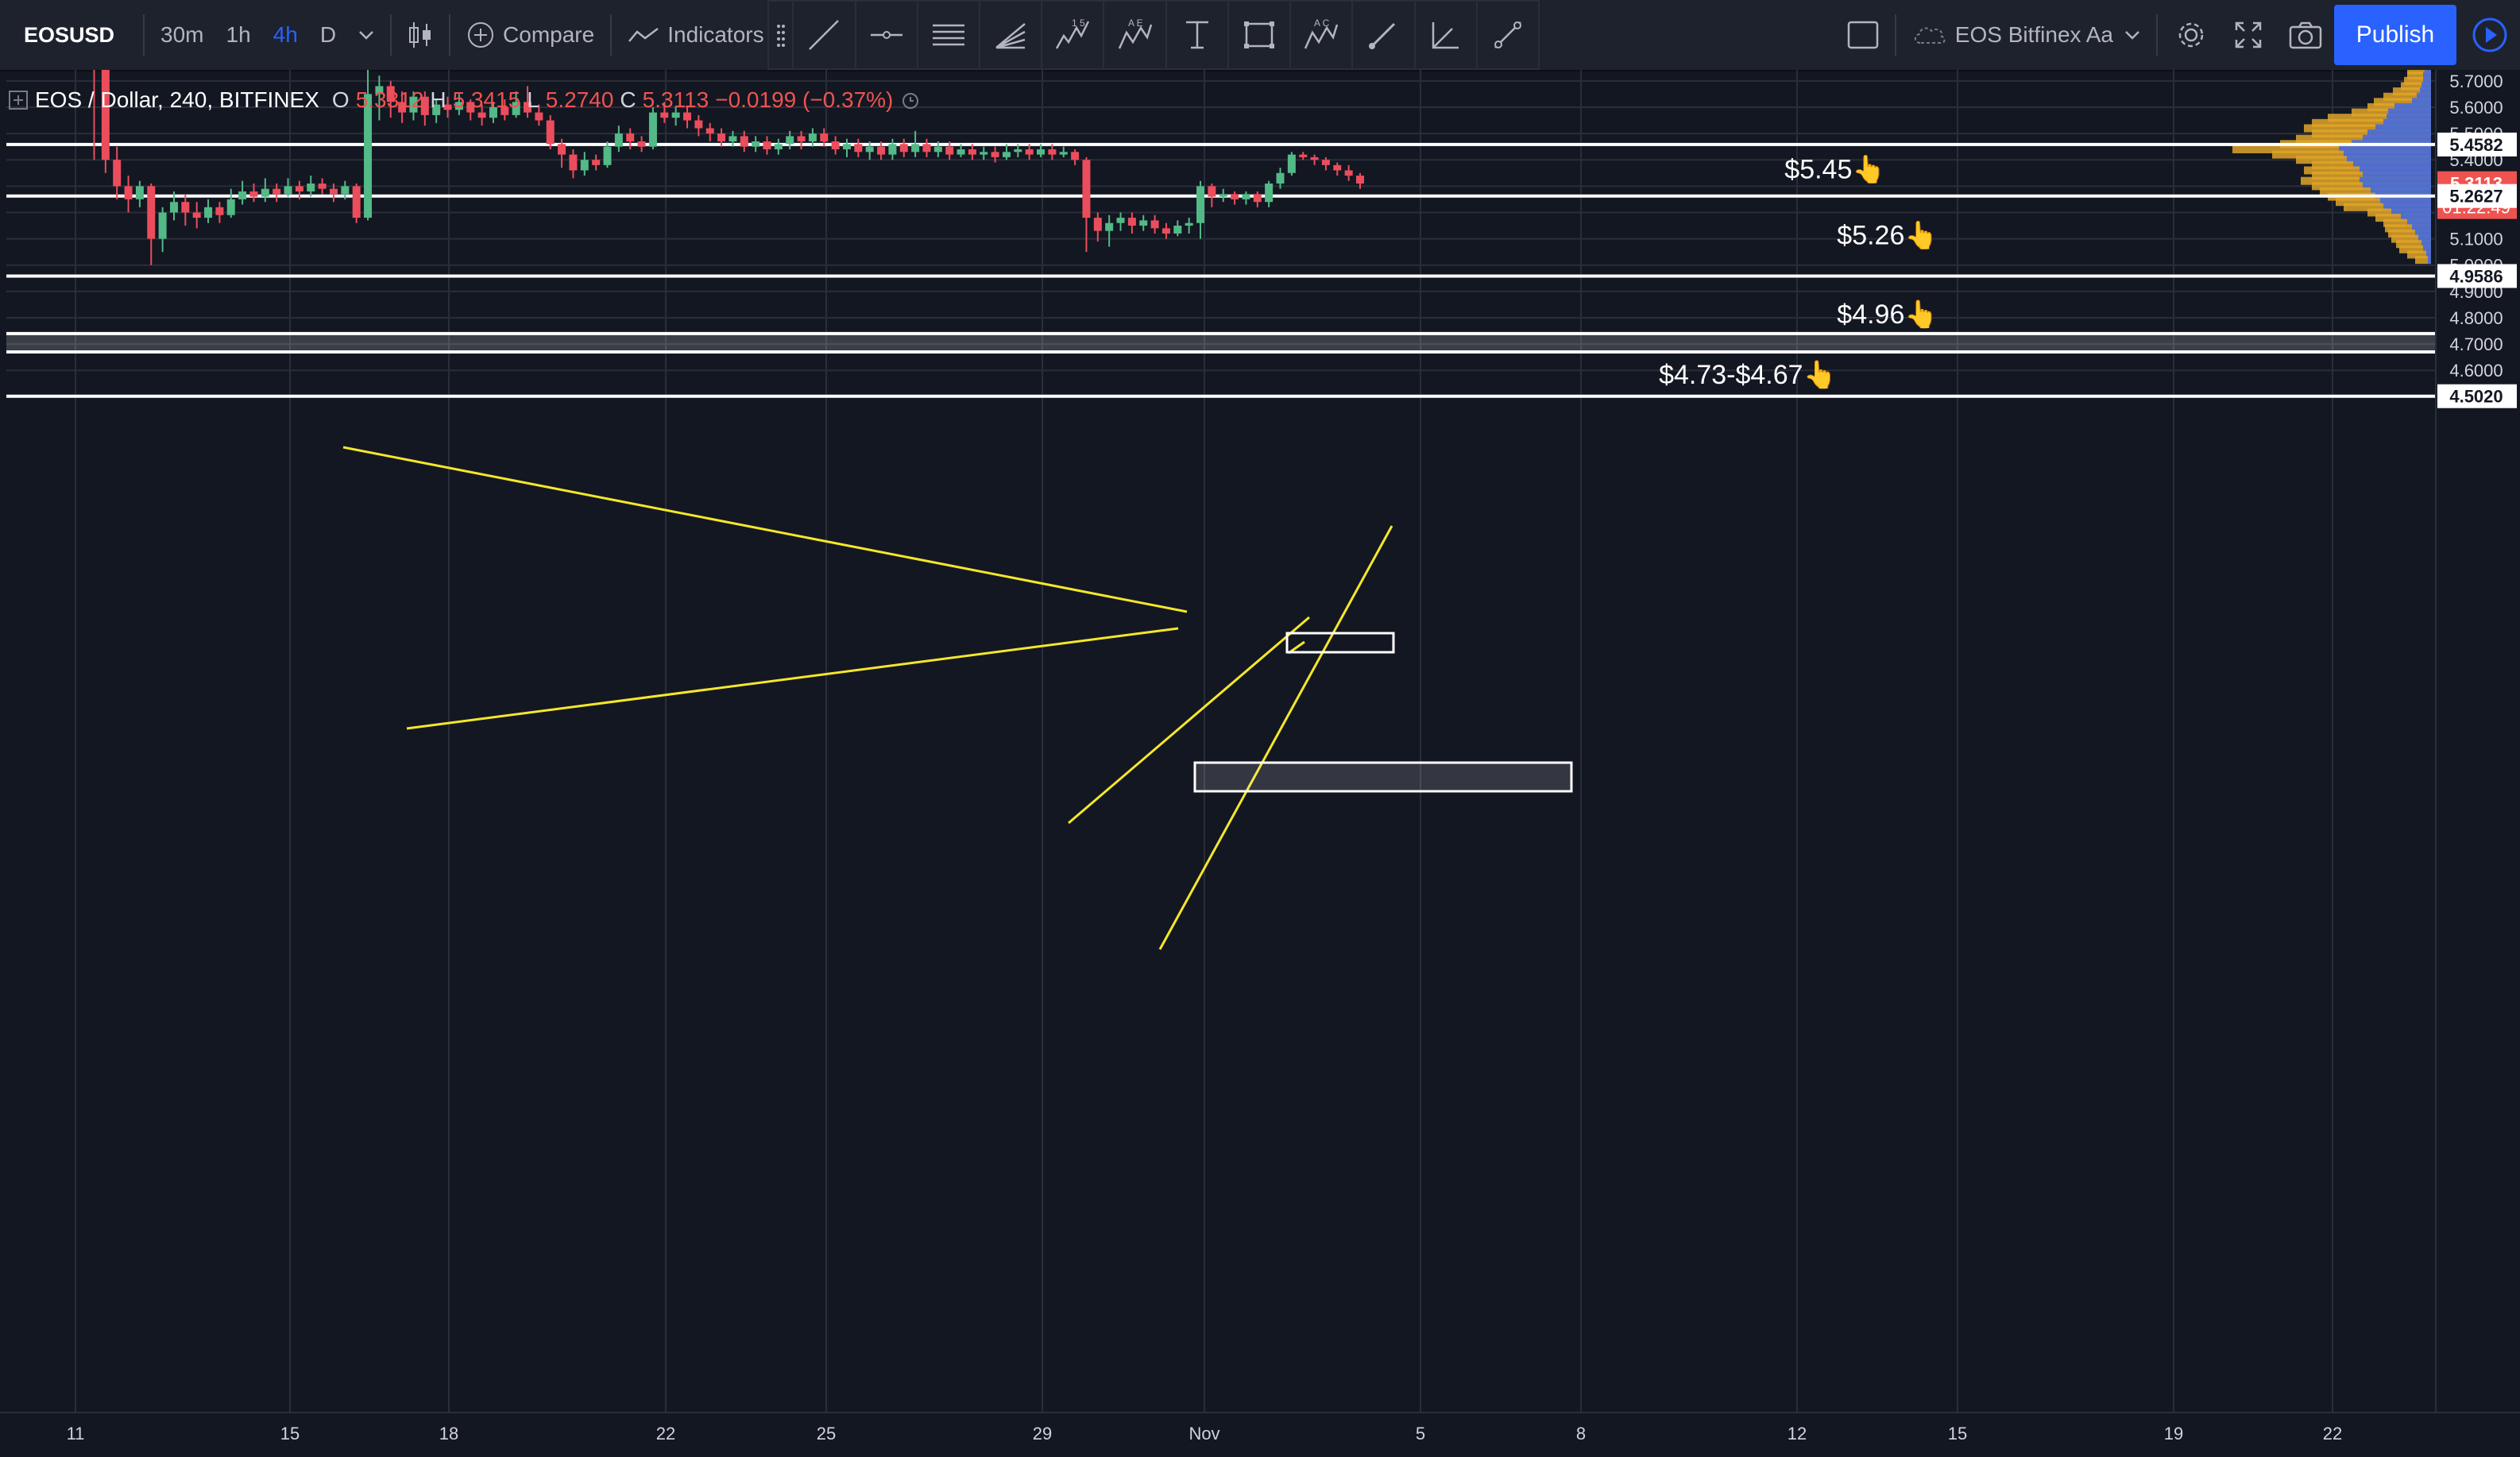 The image size is (2520, 1457). Describe the element at coordinates (2248, 35) in the screenshot. I see `fullscreen-button` at that location.